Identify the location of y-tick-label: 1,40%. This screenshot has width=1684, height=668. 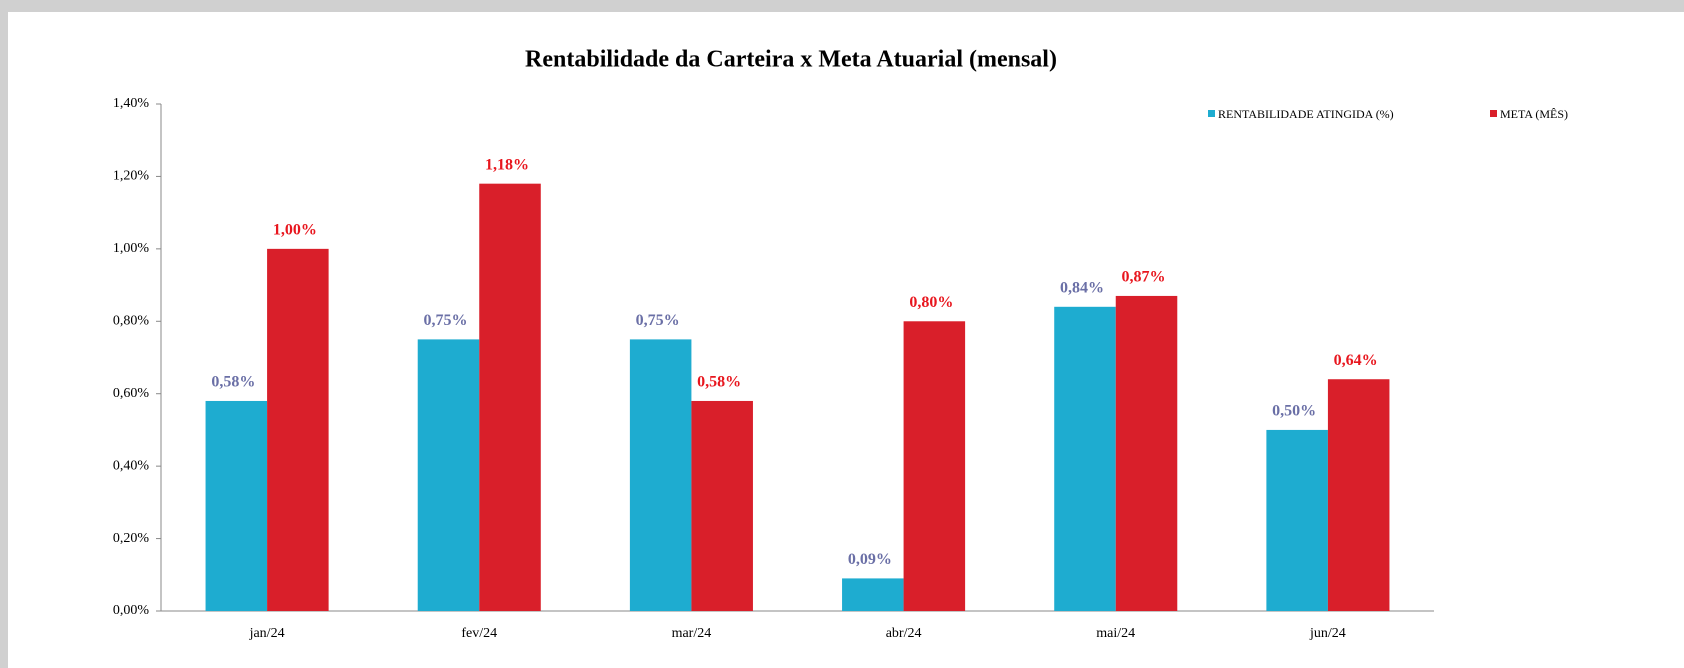
(131, 103).